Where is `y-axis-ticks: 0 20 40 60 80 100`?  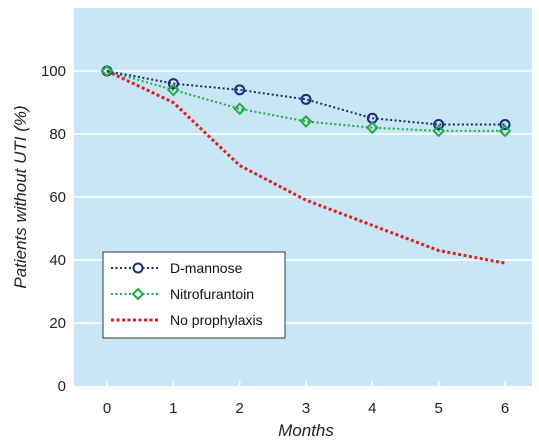 y-axis-ticks: 0 20 40 60 80 100 is located at coordinates (53, 229).